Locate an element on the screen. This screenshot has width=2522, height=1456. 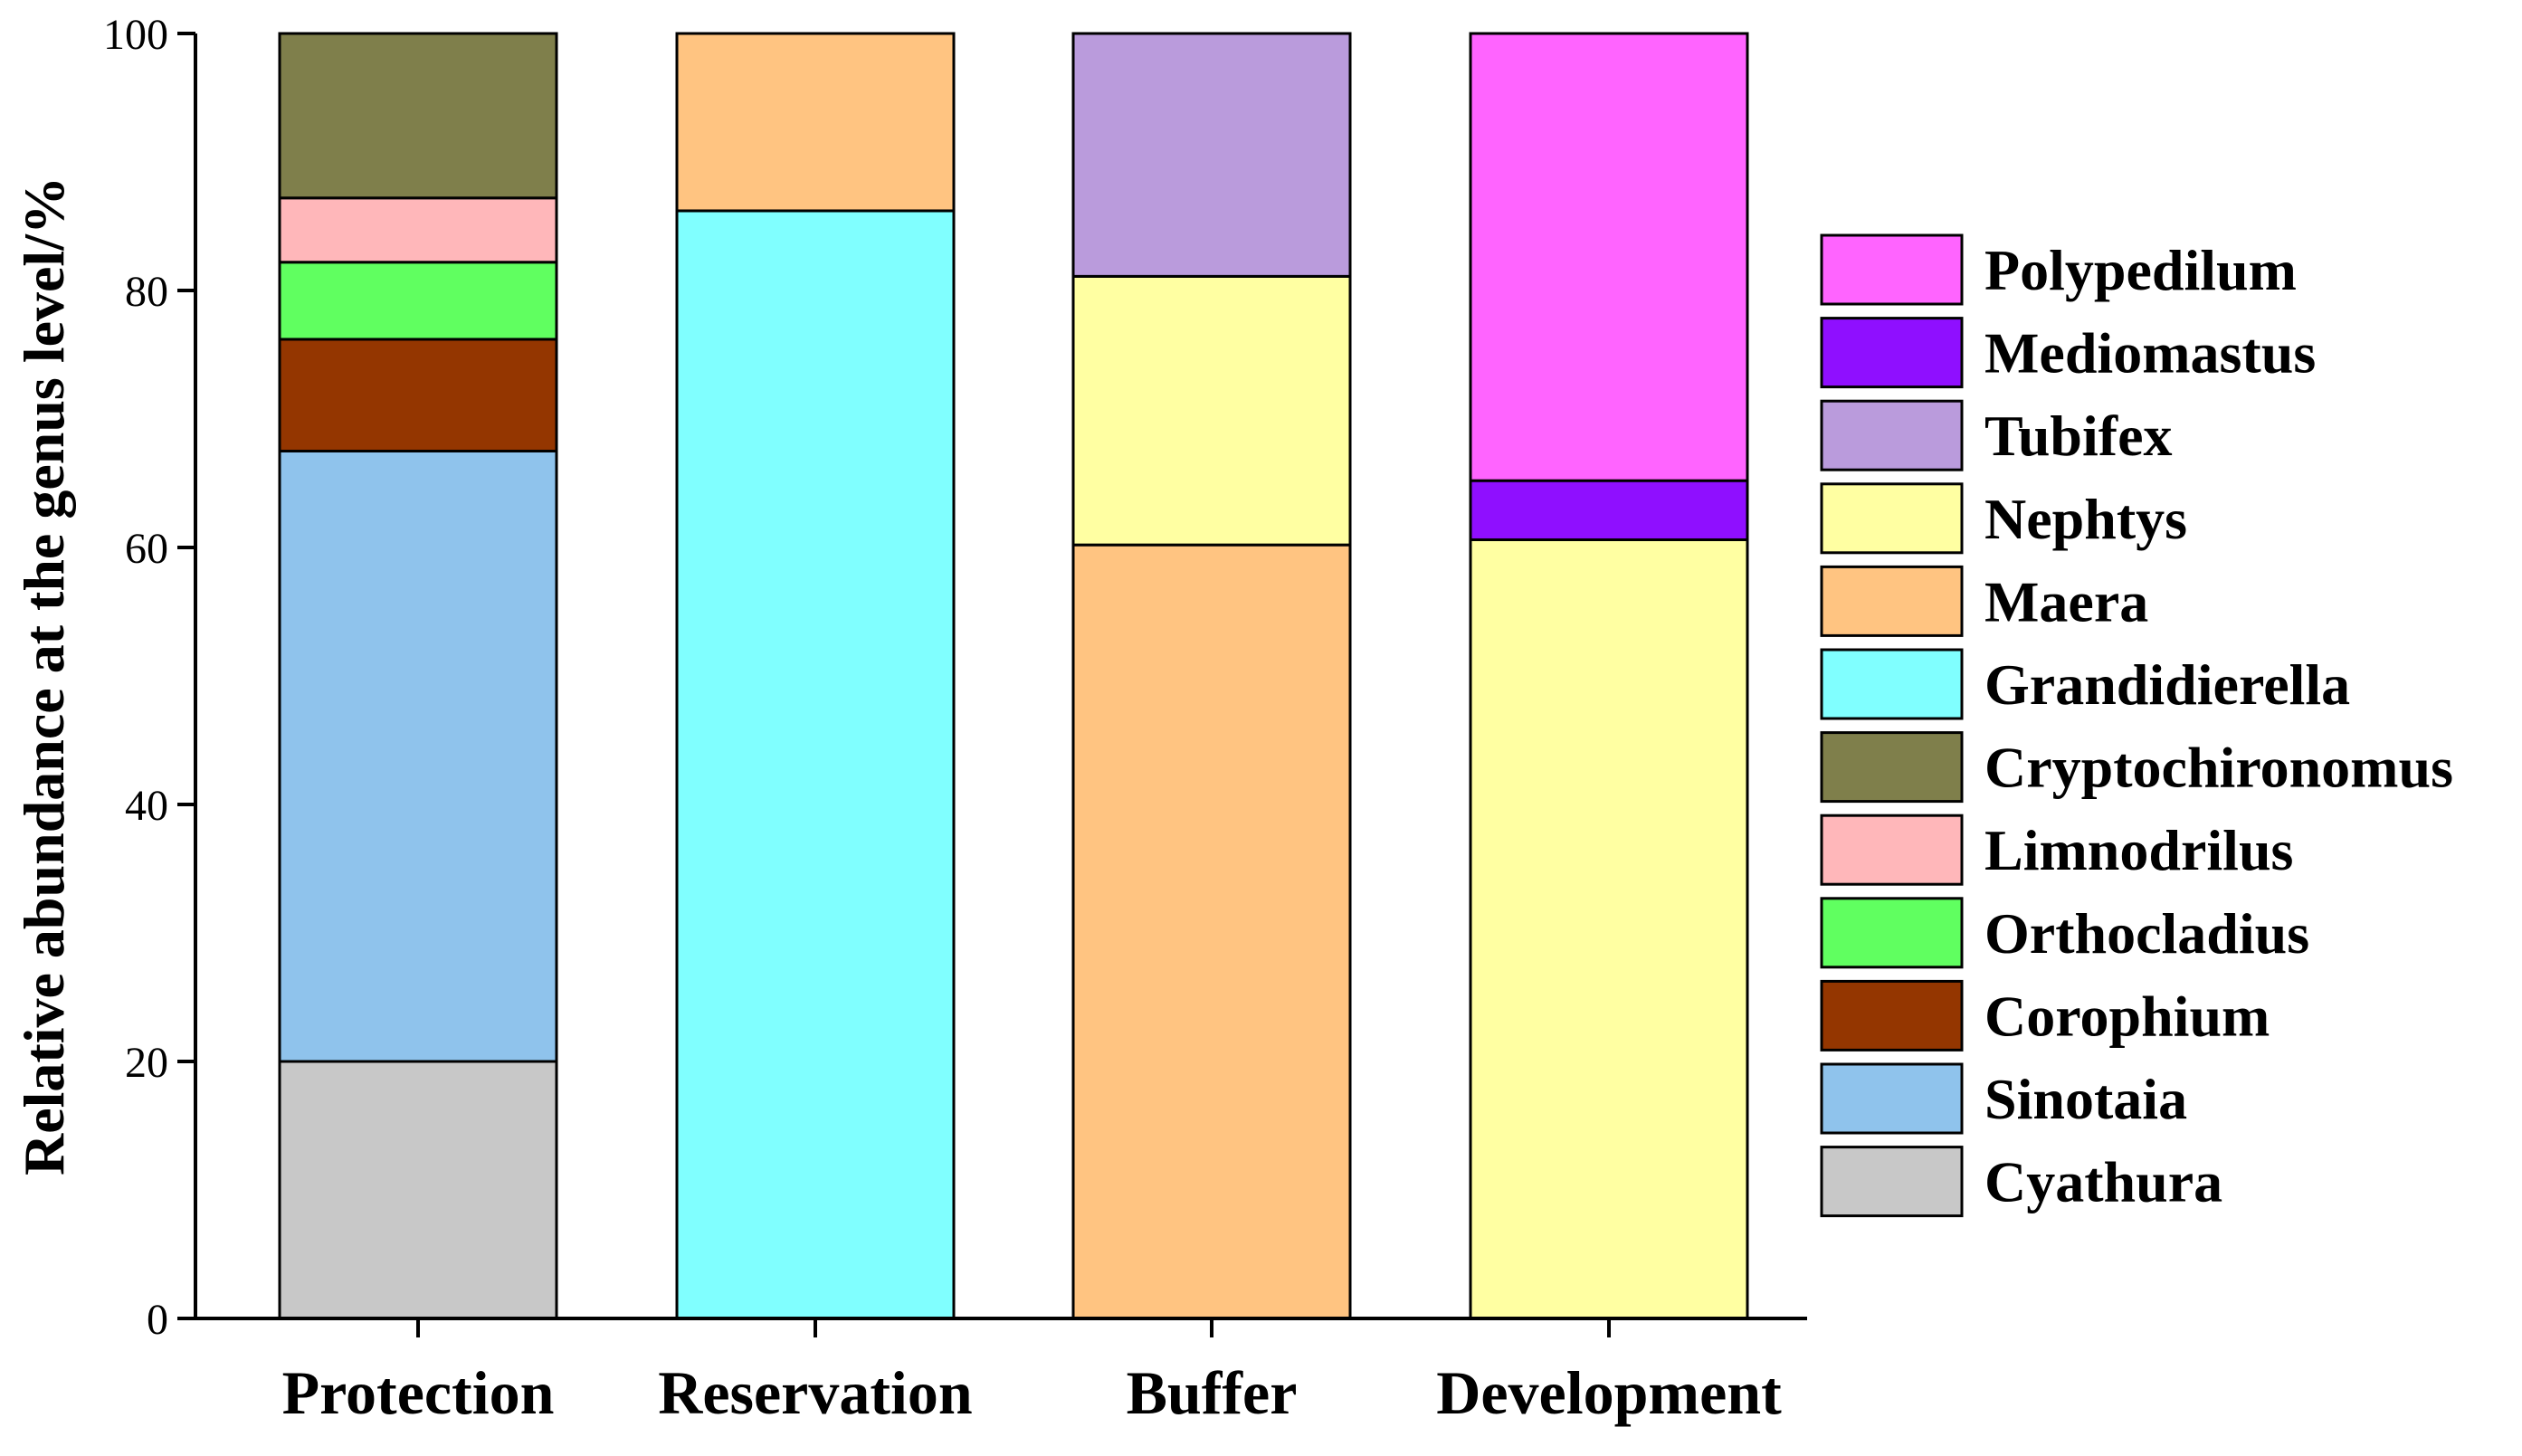
bar-segment-reservation-maera is located at coordinates (816, 123).